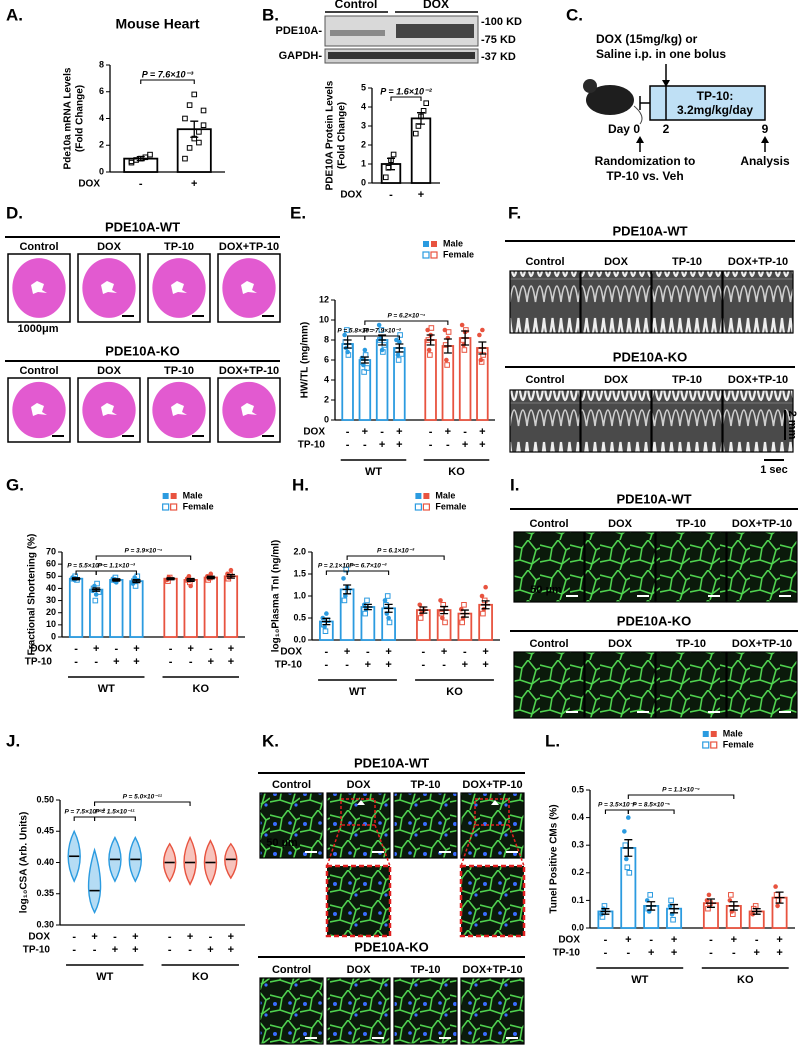 The width and height of the screenshot is (800, 1050). Describe the element at coordinates (51, 588) in the screenshot. I see `y-tick-label: 40` at that location.